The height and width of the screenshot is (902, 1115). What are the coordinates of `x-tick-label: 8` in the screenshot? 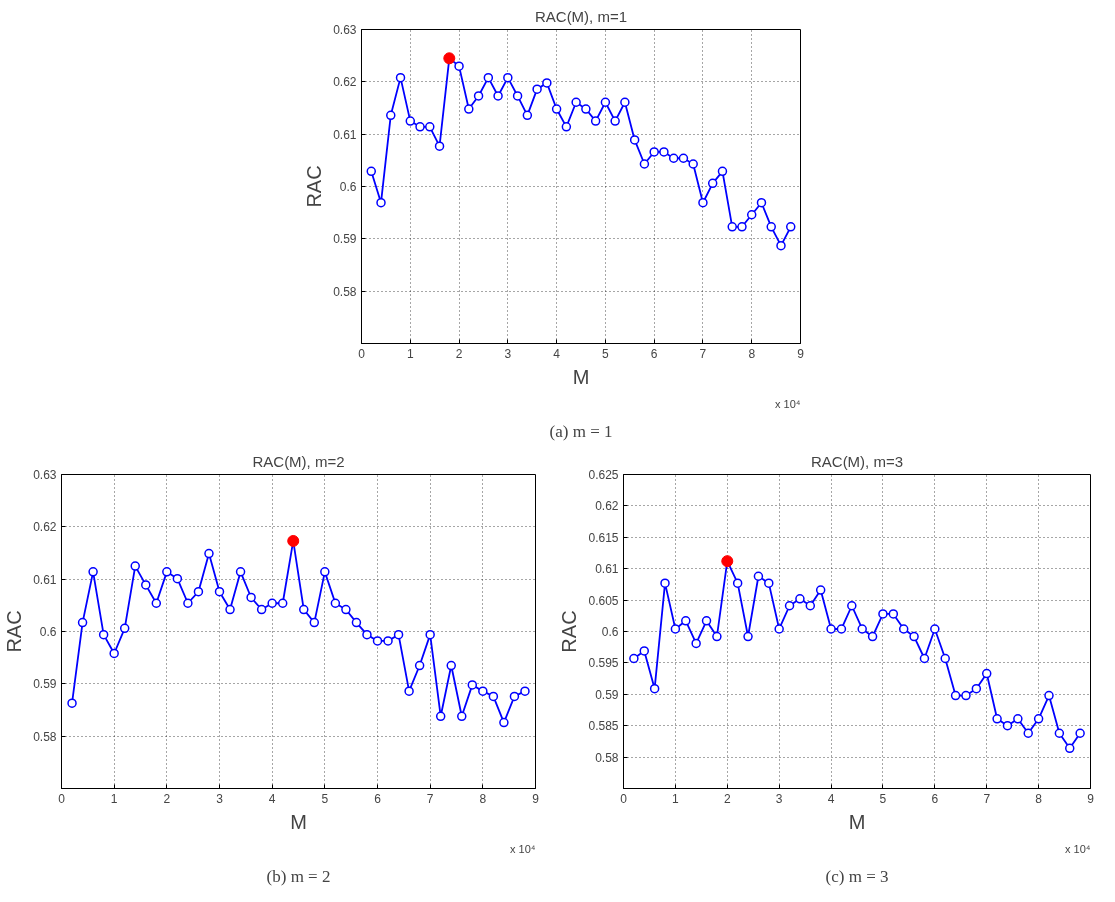 It's located at (483, 798).